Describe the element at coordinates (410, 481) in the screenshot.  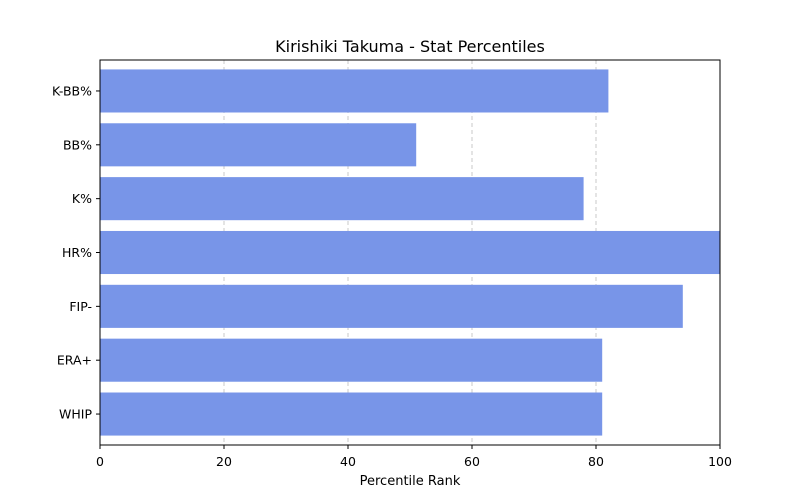
I see `x-axis-label: Percentile Rank` at that location.